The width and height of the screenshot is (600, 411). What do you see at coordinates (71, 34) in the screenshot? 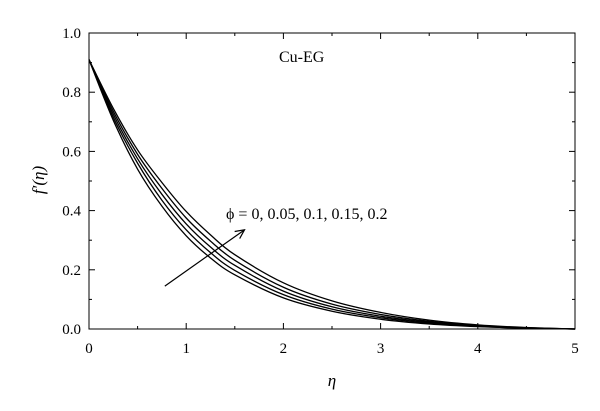
I see `y-tick-label: 1.0` at bounding box center [71, 34].